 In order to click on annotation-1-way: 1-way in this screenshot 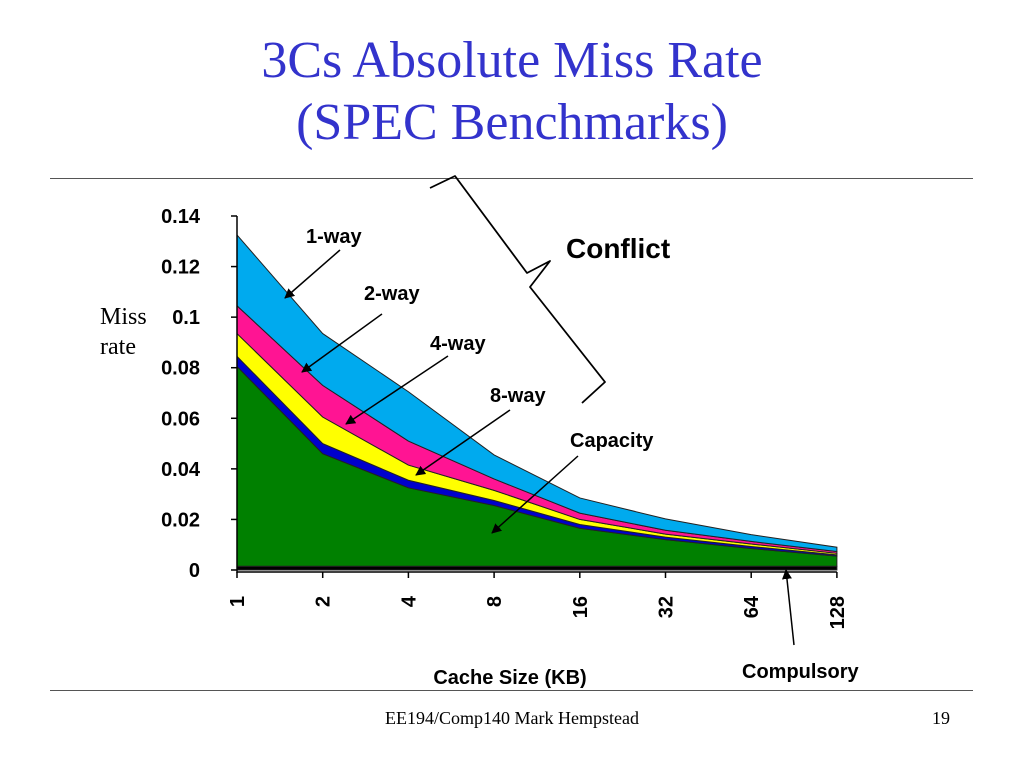, I will do `click(334, 237)`.